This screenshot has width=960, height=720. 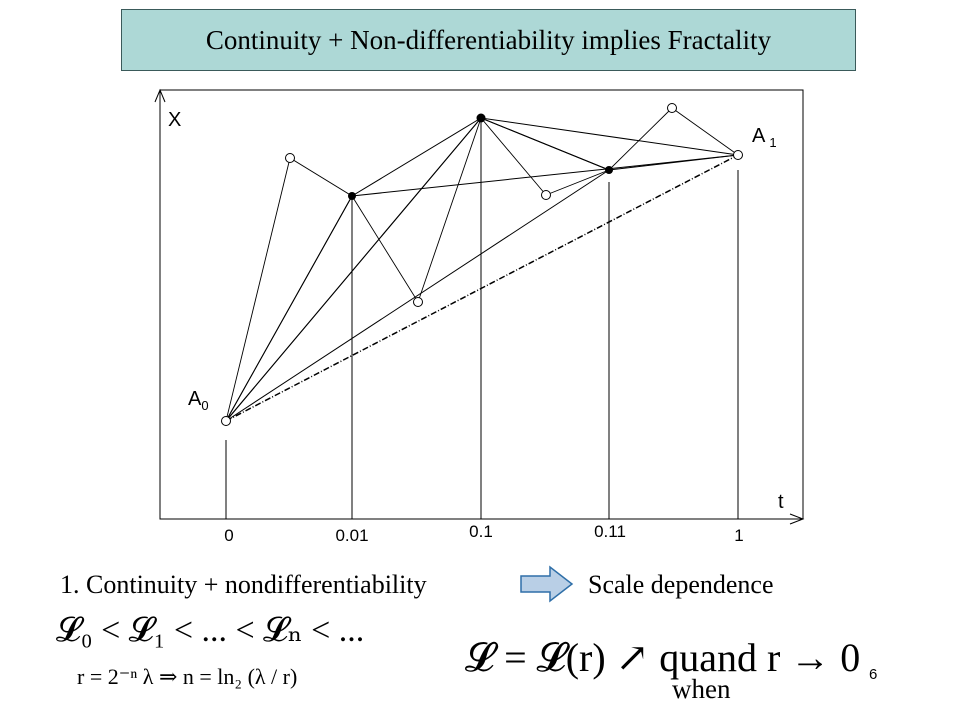 I want to click on y-axis-arrow, so click(x=160, y=95).